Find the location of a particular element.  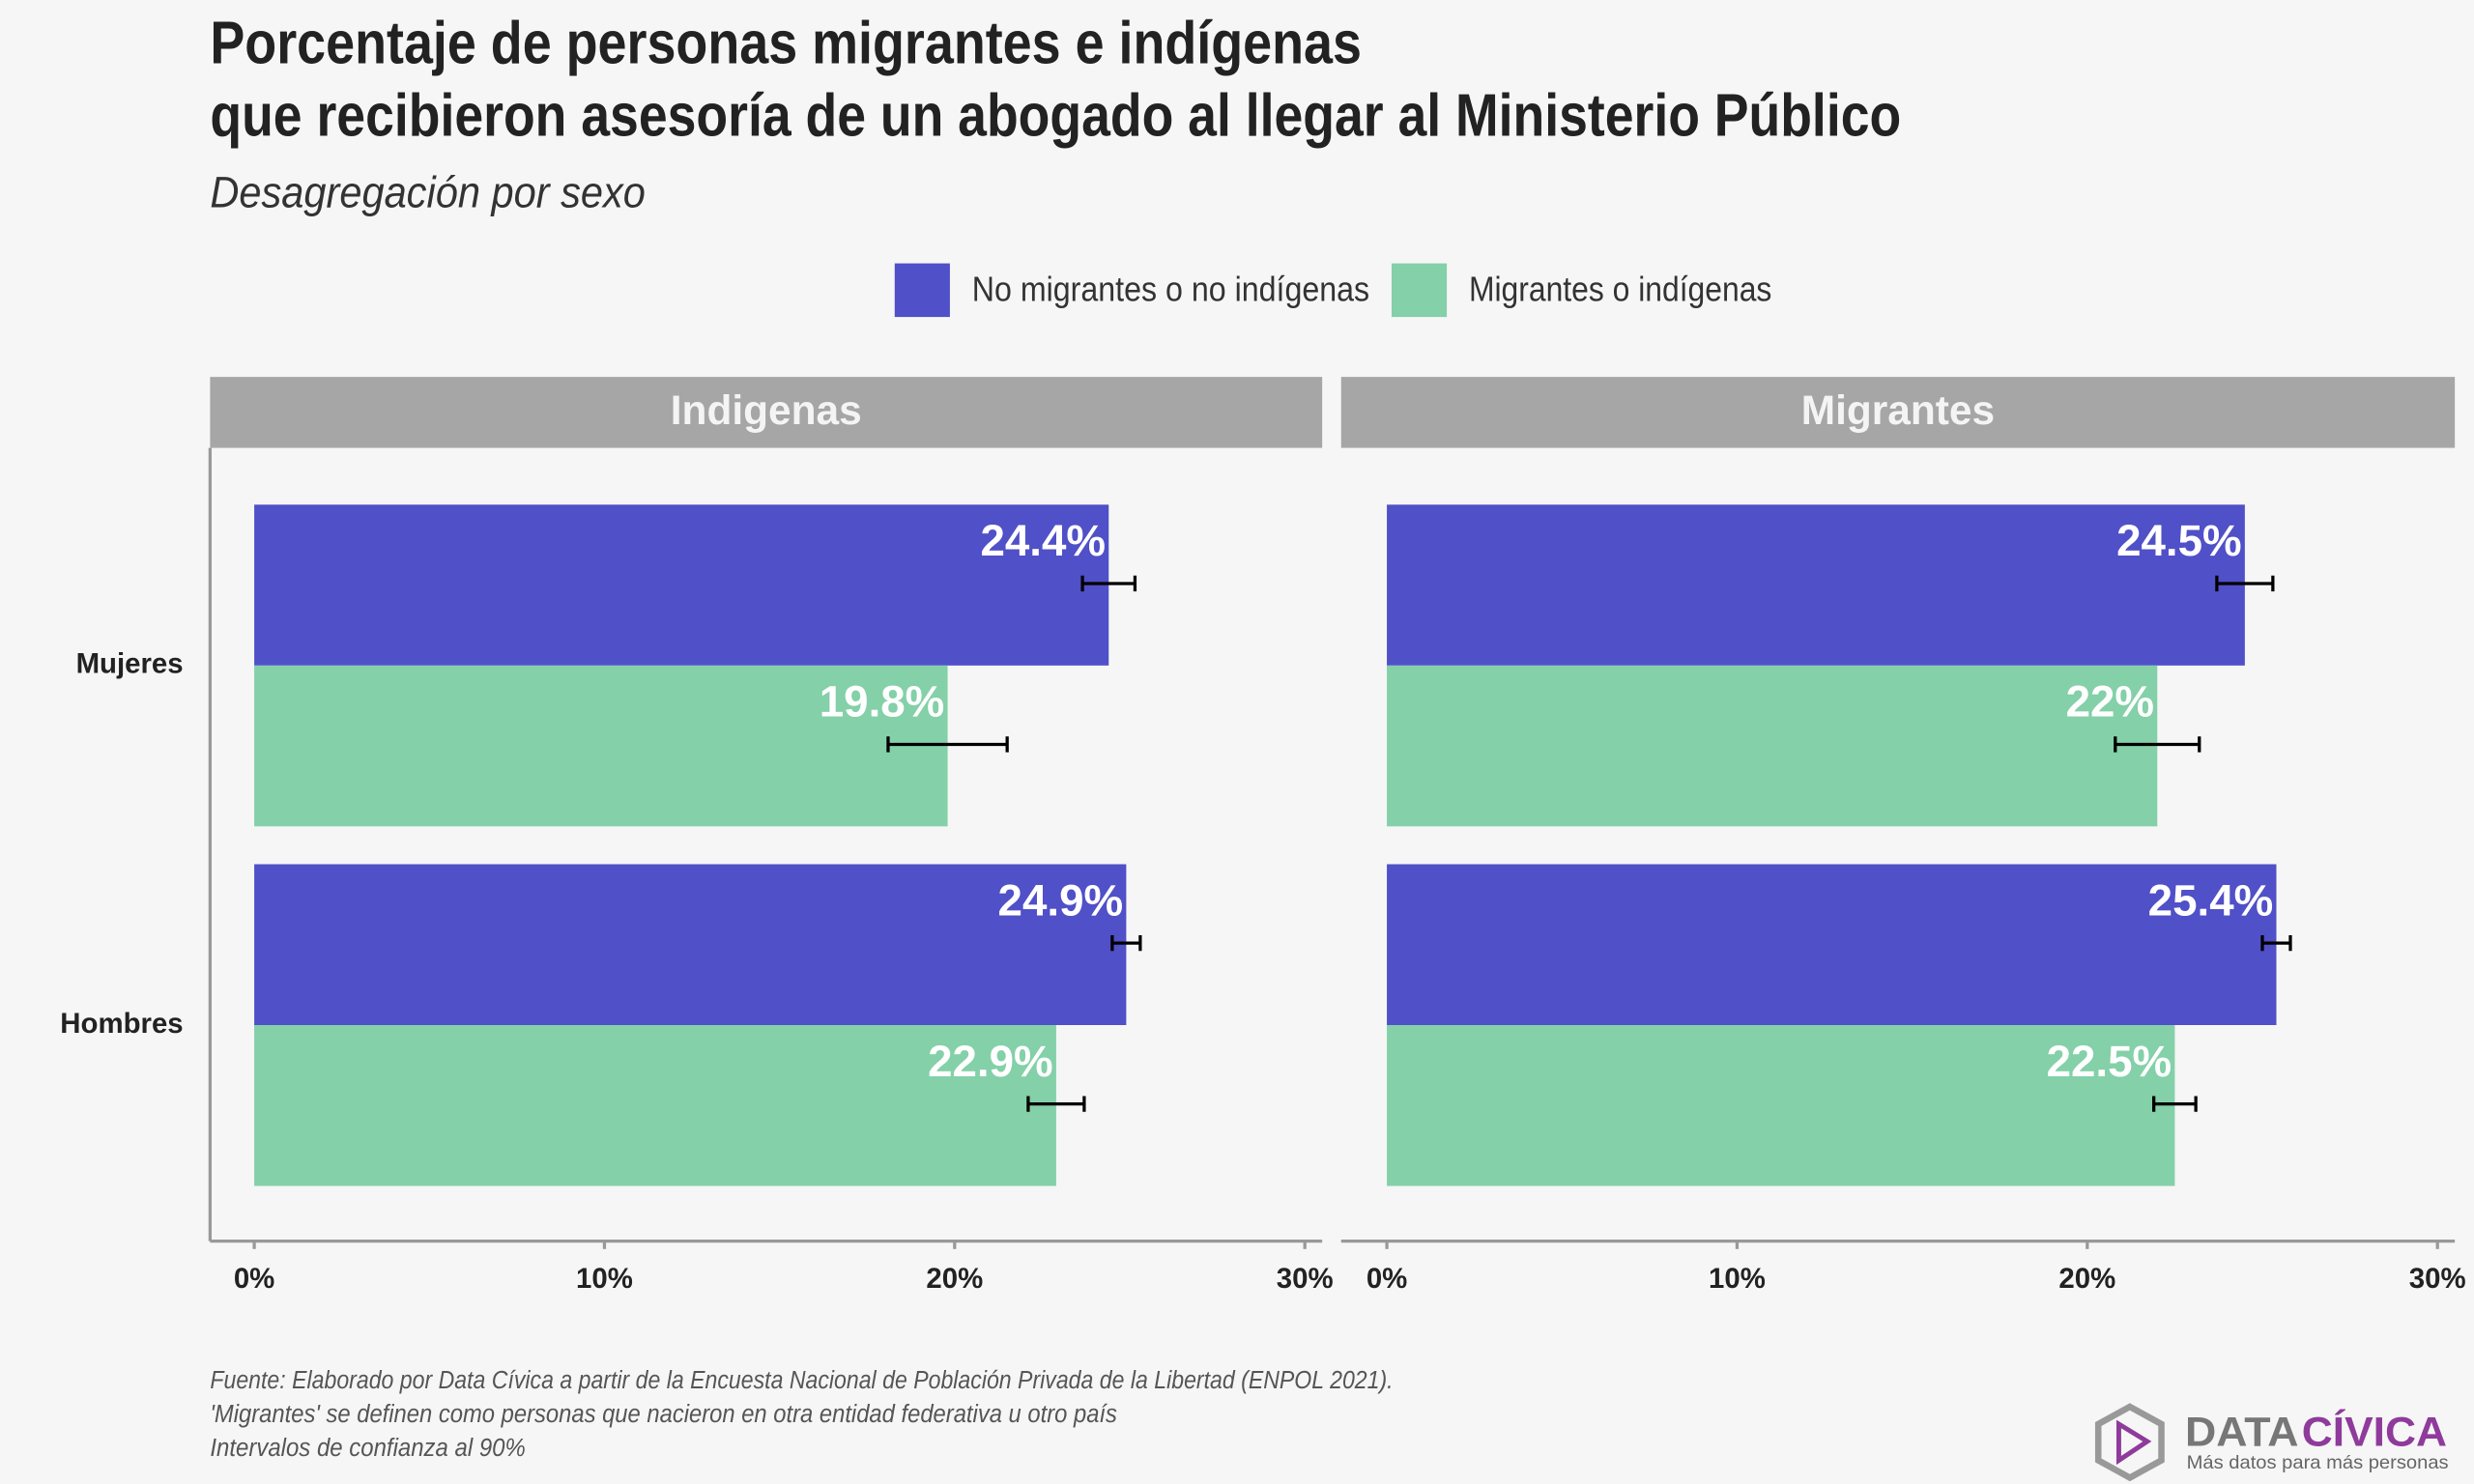

facet-title: Indigenas is located at coordinates (767, 410).